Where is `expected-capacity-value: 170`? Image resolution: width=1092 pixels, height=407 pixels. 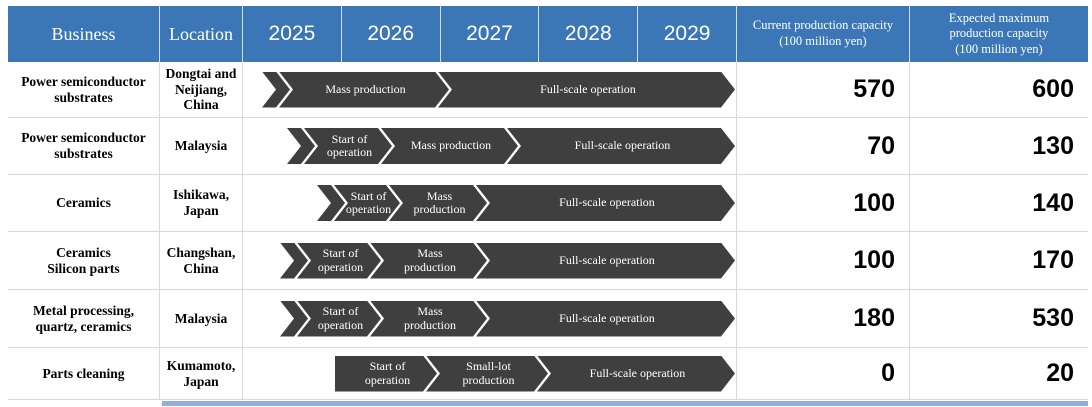 expected-capacity-value: 170 is located at coordinates (1053, 260).